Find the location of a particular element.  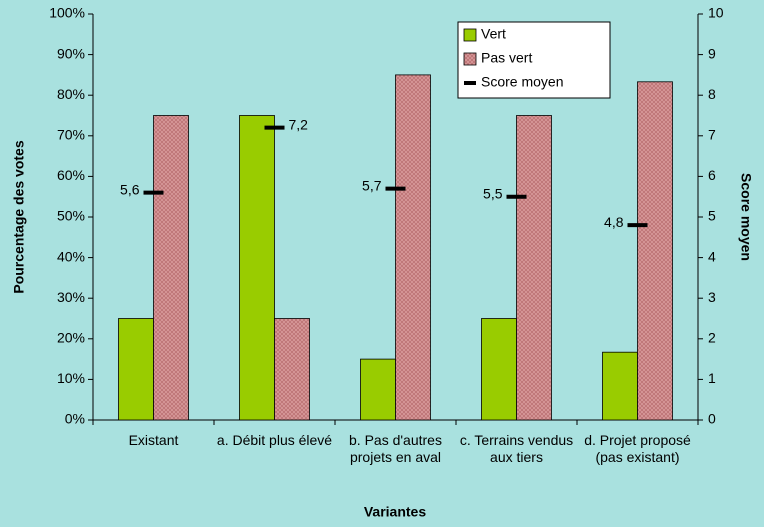

legend-label: Vert is located at coordinates (493, 34).